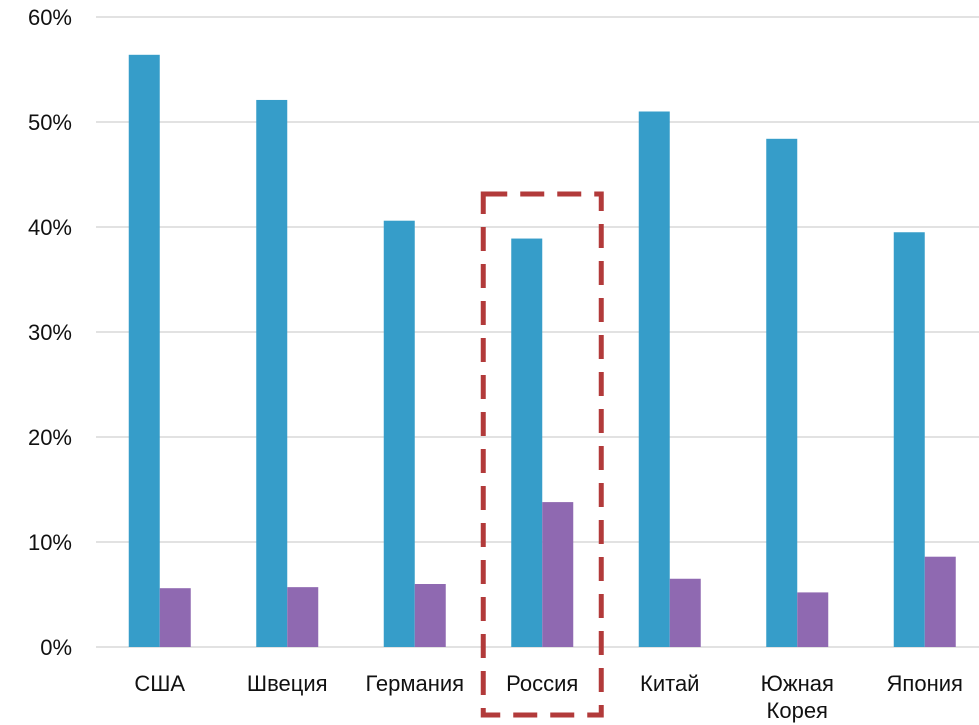 This screenshot has height=725, width=979. I want to click on y-axis-tick-labels: 0% 10% 20% 30% 40% 50% 60%, so click(50, 332).